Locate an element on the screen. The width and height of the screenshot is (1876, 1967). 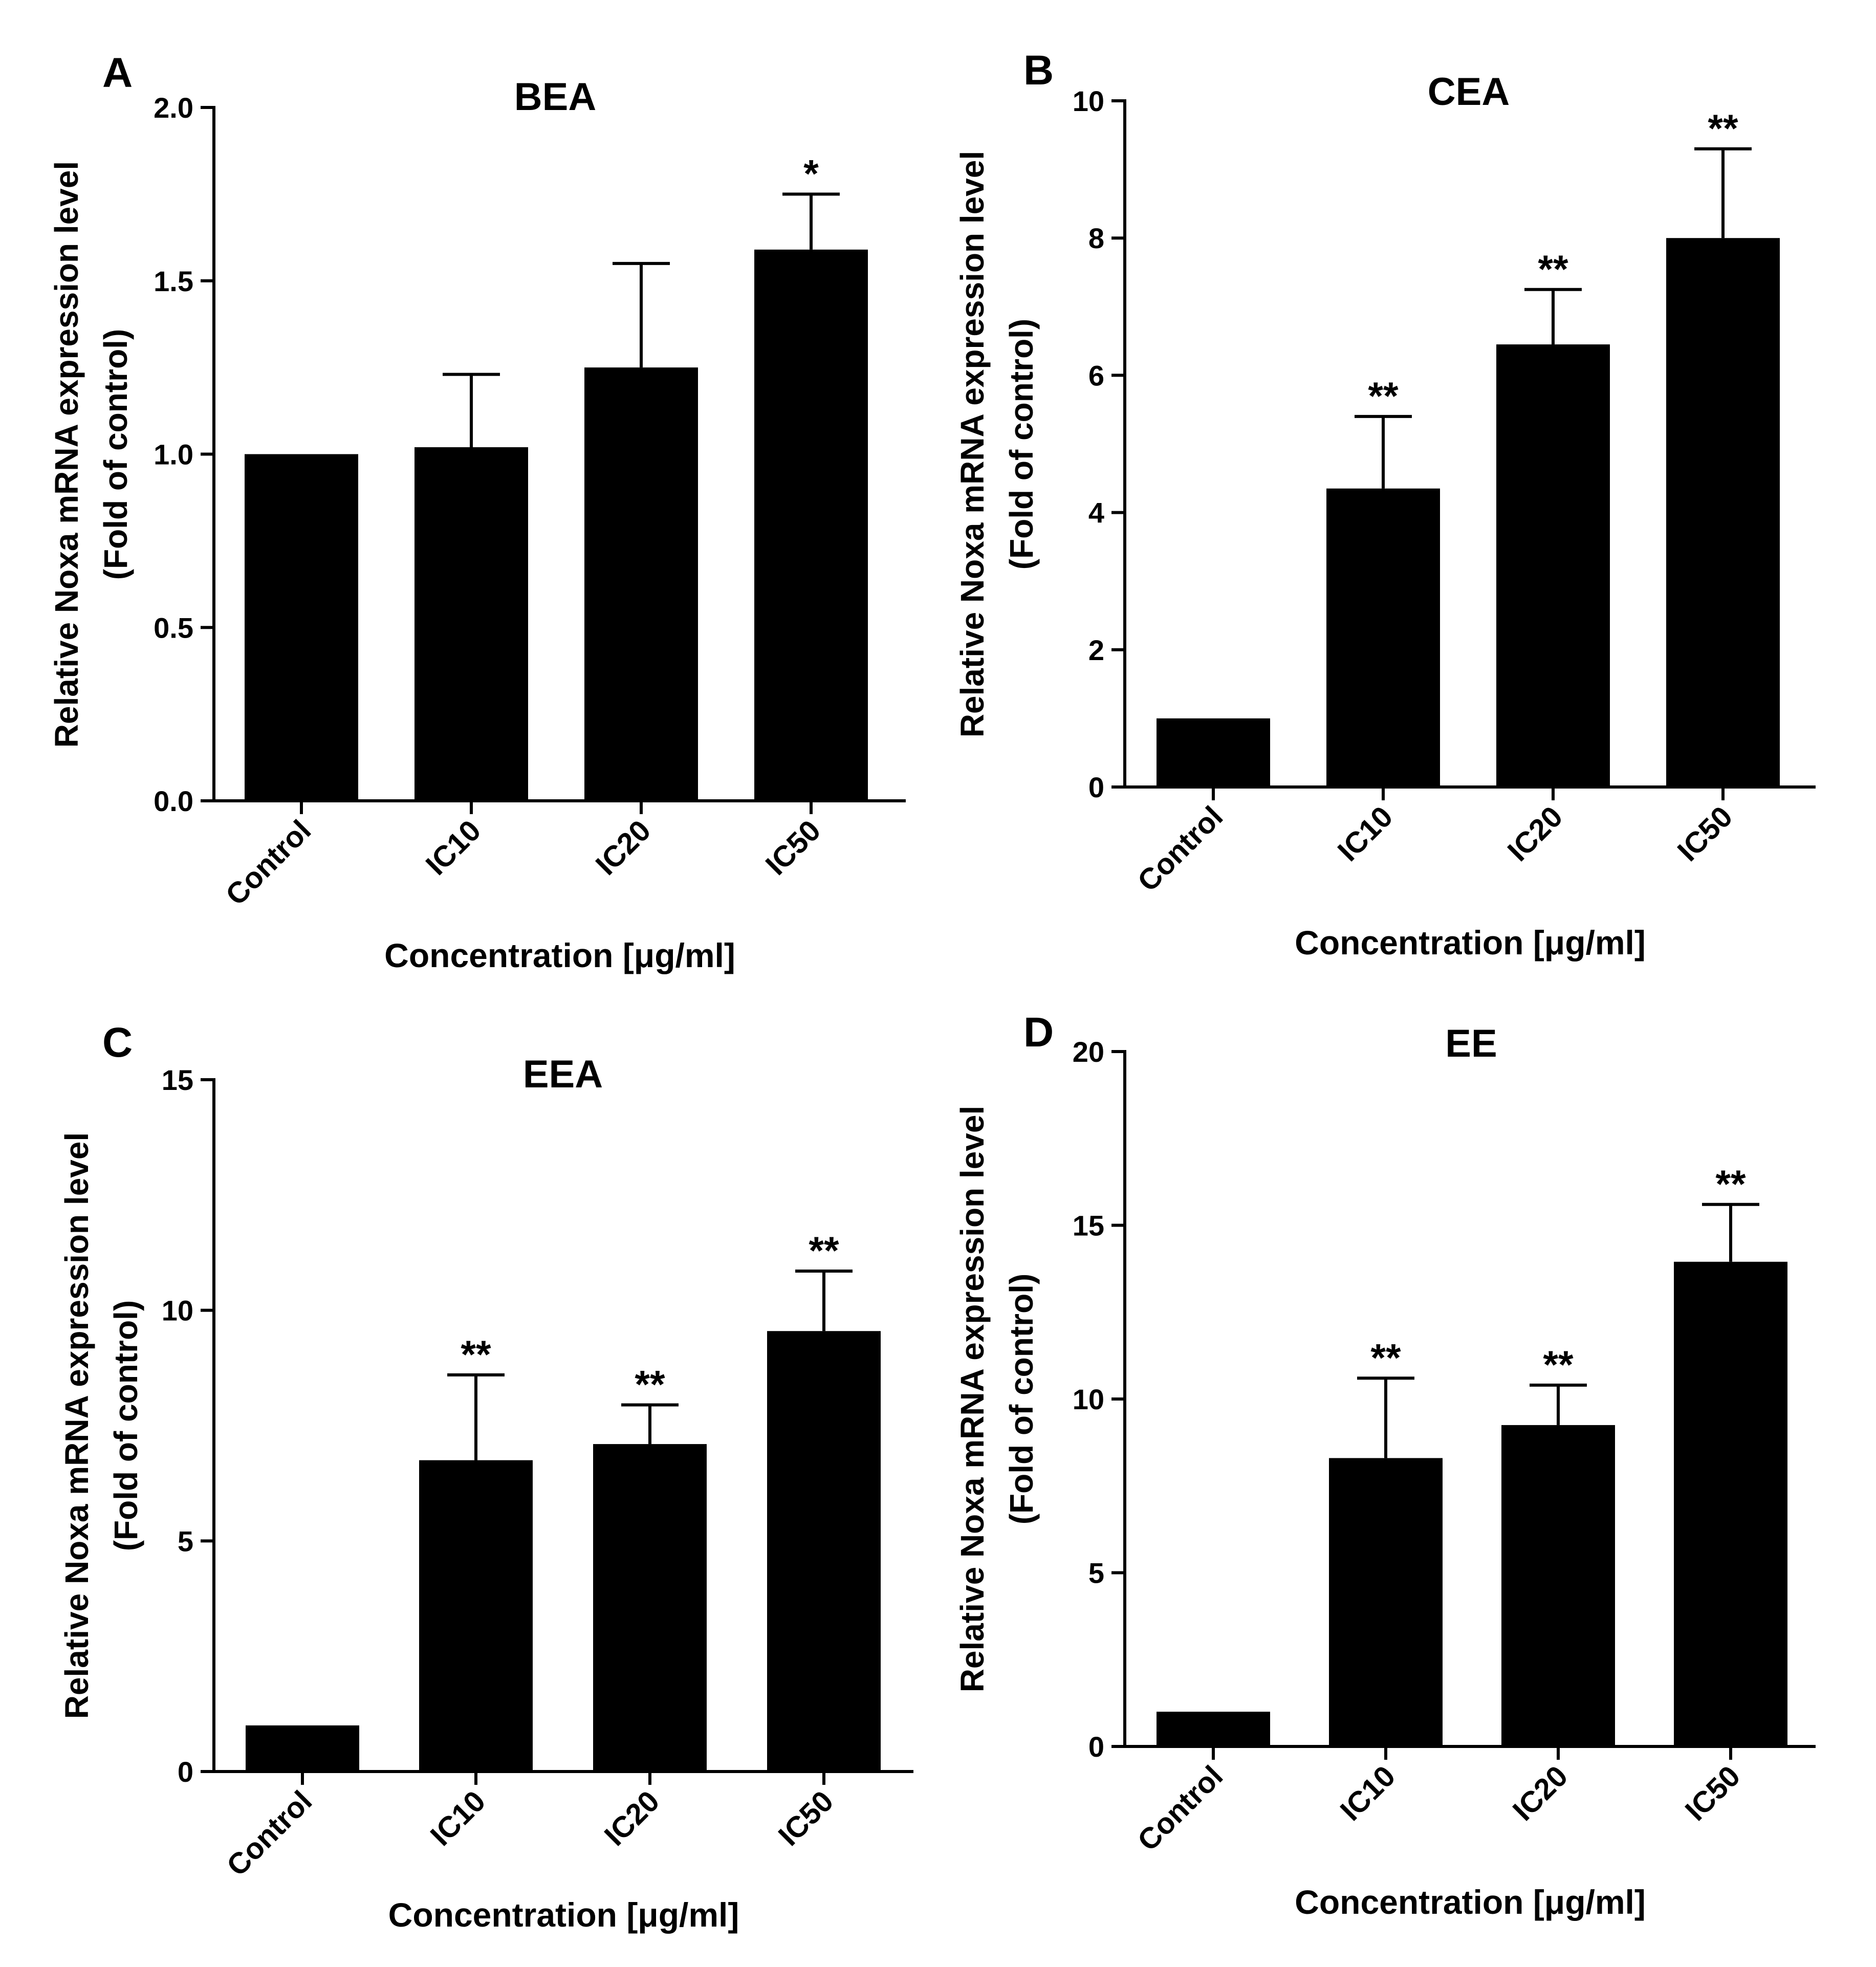
y-tick-label: 1.0 is located at coordinates (173, 455).